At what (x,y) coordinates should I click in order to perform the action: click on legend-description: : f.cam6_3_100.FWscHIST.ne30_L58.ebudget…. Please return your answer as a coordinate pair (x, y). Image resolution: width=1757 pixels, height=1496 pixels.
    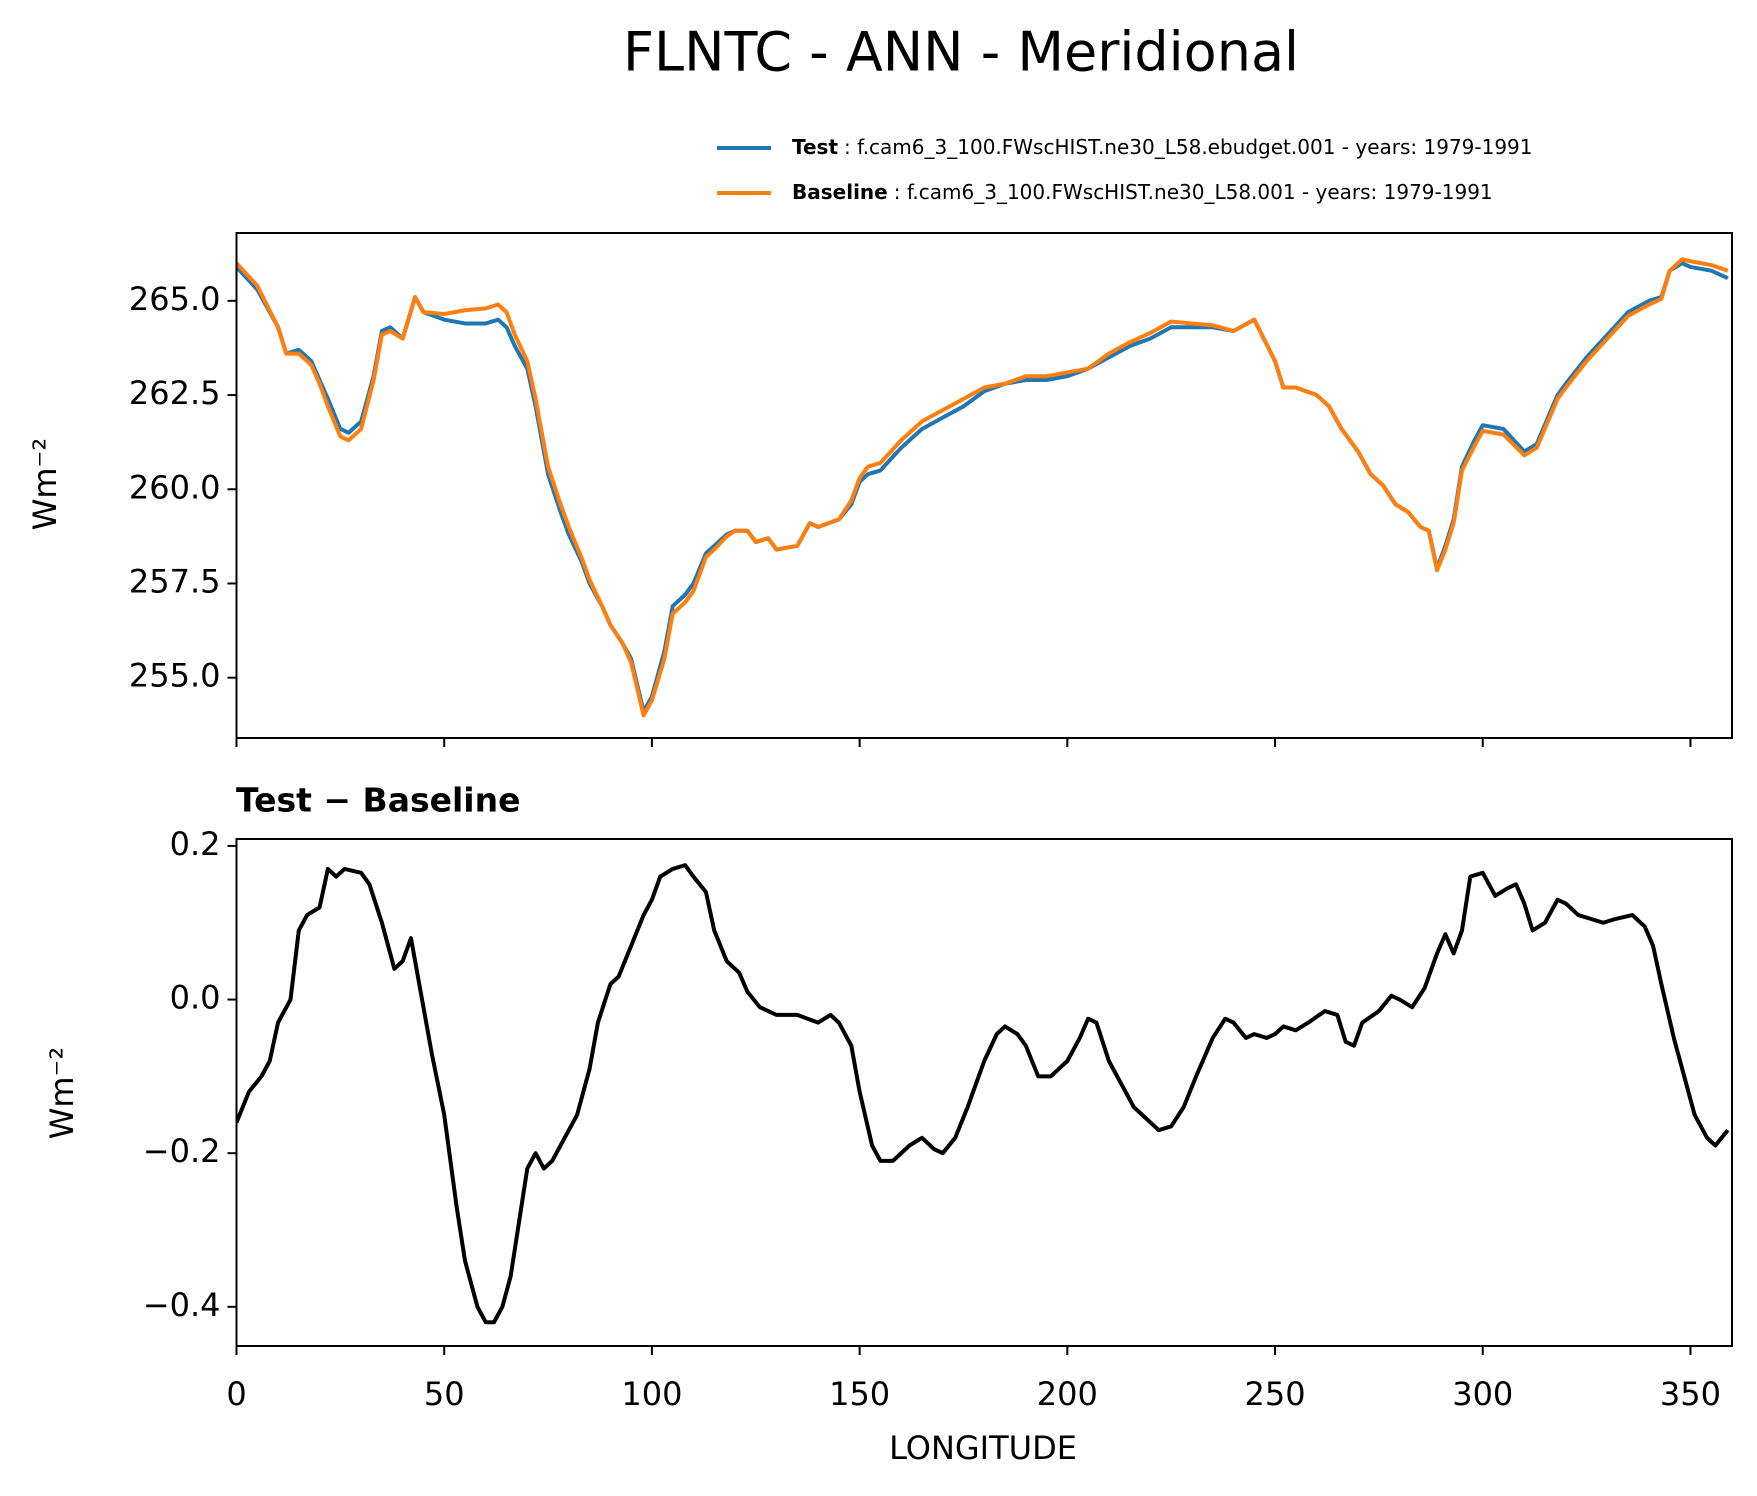
    Looking at the image, I should click on (1188, 147).